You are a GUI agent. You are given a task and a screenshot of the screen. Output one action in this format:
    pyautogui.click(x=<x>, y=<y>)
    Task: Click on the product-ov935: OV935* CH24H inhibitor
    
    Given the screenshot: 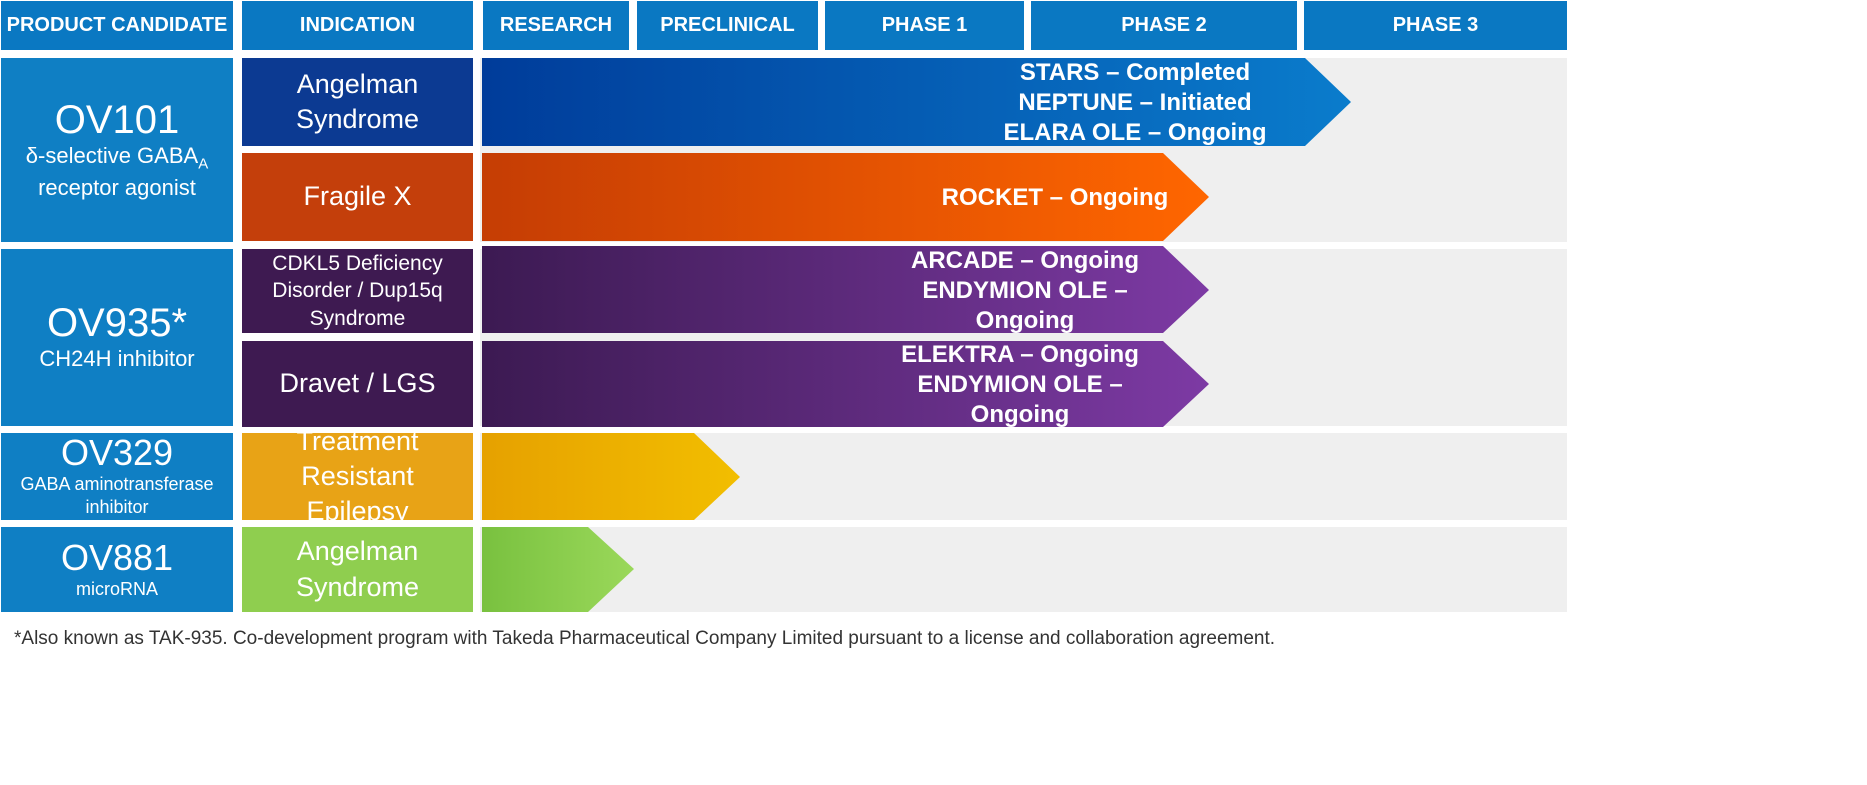 What is the action you would take?
    pyautogui.click(x=117, y=337)
    